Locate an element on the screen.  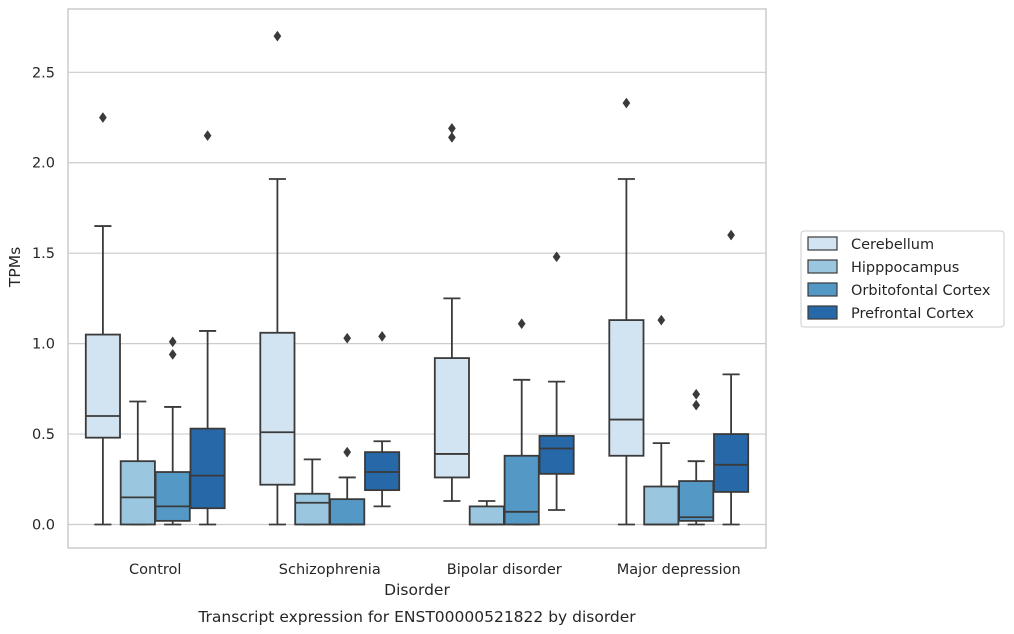
x-axis-label: Disorder is located at coordinates (417, 590).